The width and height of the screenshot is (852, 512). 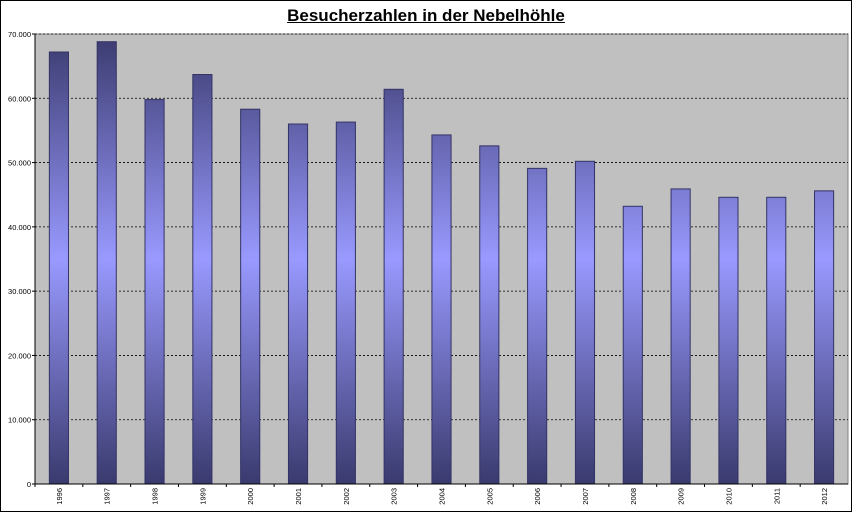 I want to click on x-tick-label: 2011, so click(x=776, y=496).